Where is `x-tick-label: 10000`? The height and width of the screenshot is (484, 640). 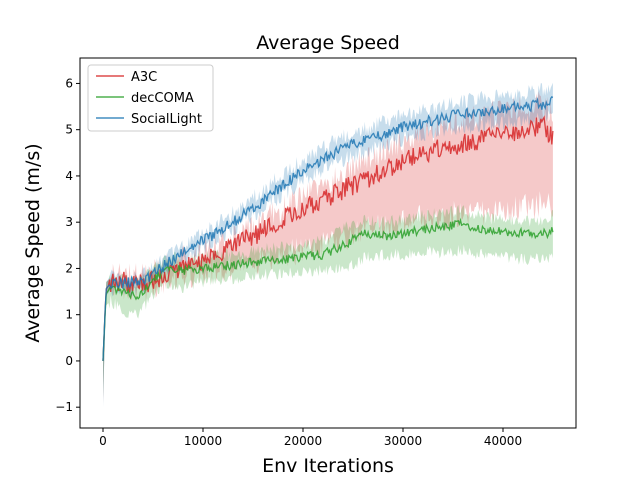 x-tick-label: 10000 is located at coordinates (203, 441).